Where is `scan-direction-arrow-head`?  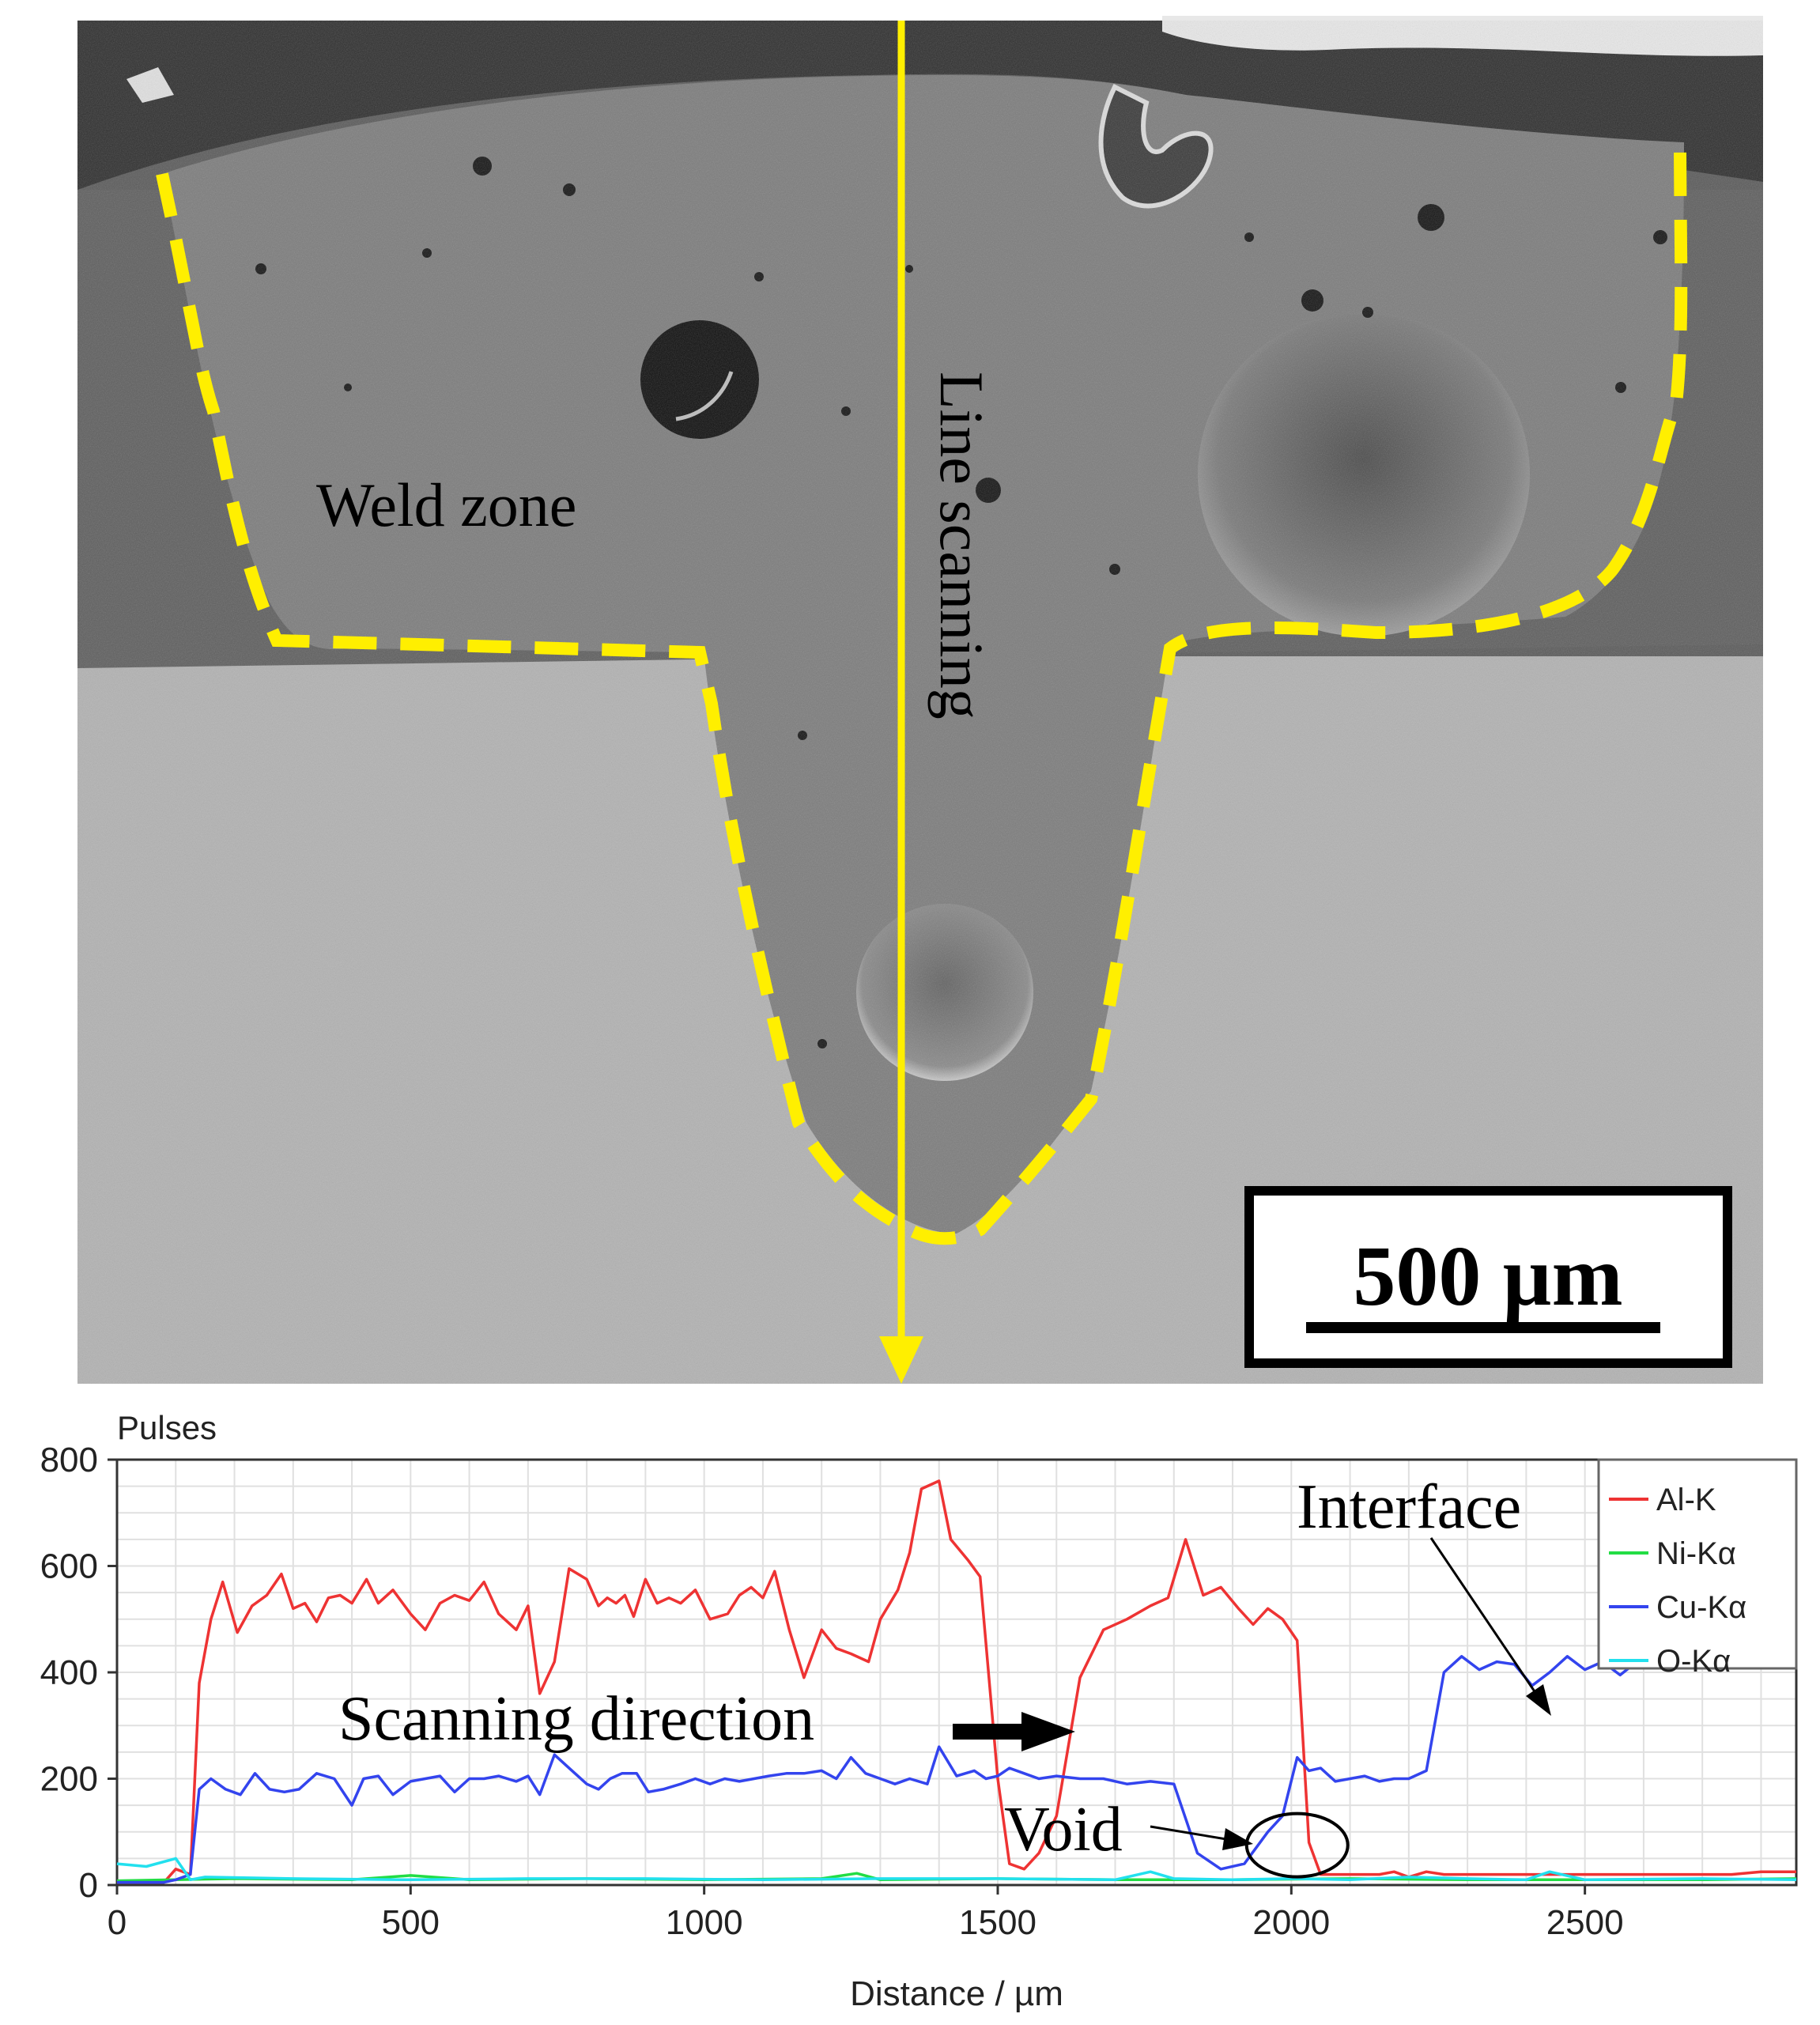 scan-direction-arrow-head is located at coordinates (1048, 1731).